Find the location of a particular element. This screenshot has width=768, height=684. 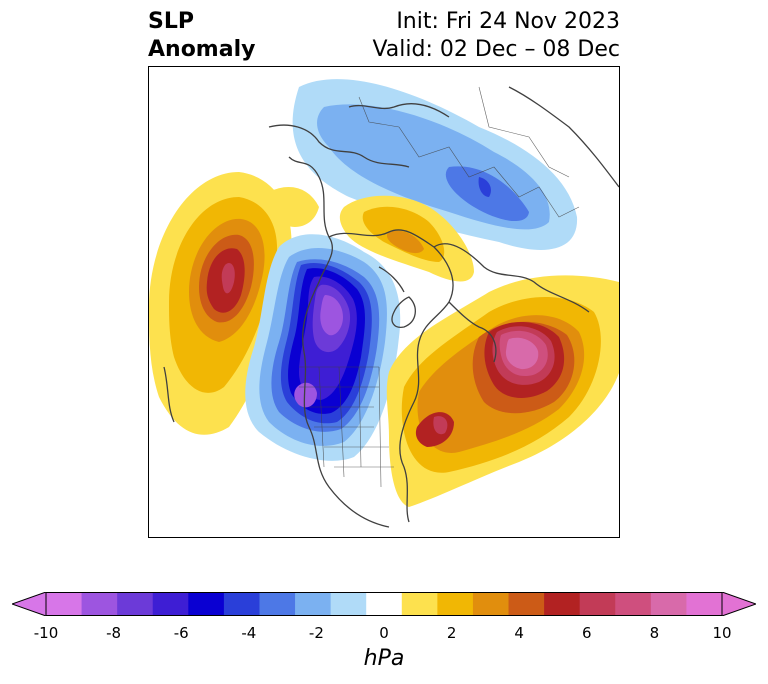

colorbar-extend-high is located at coordinates (738, 604).